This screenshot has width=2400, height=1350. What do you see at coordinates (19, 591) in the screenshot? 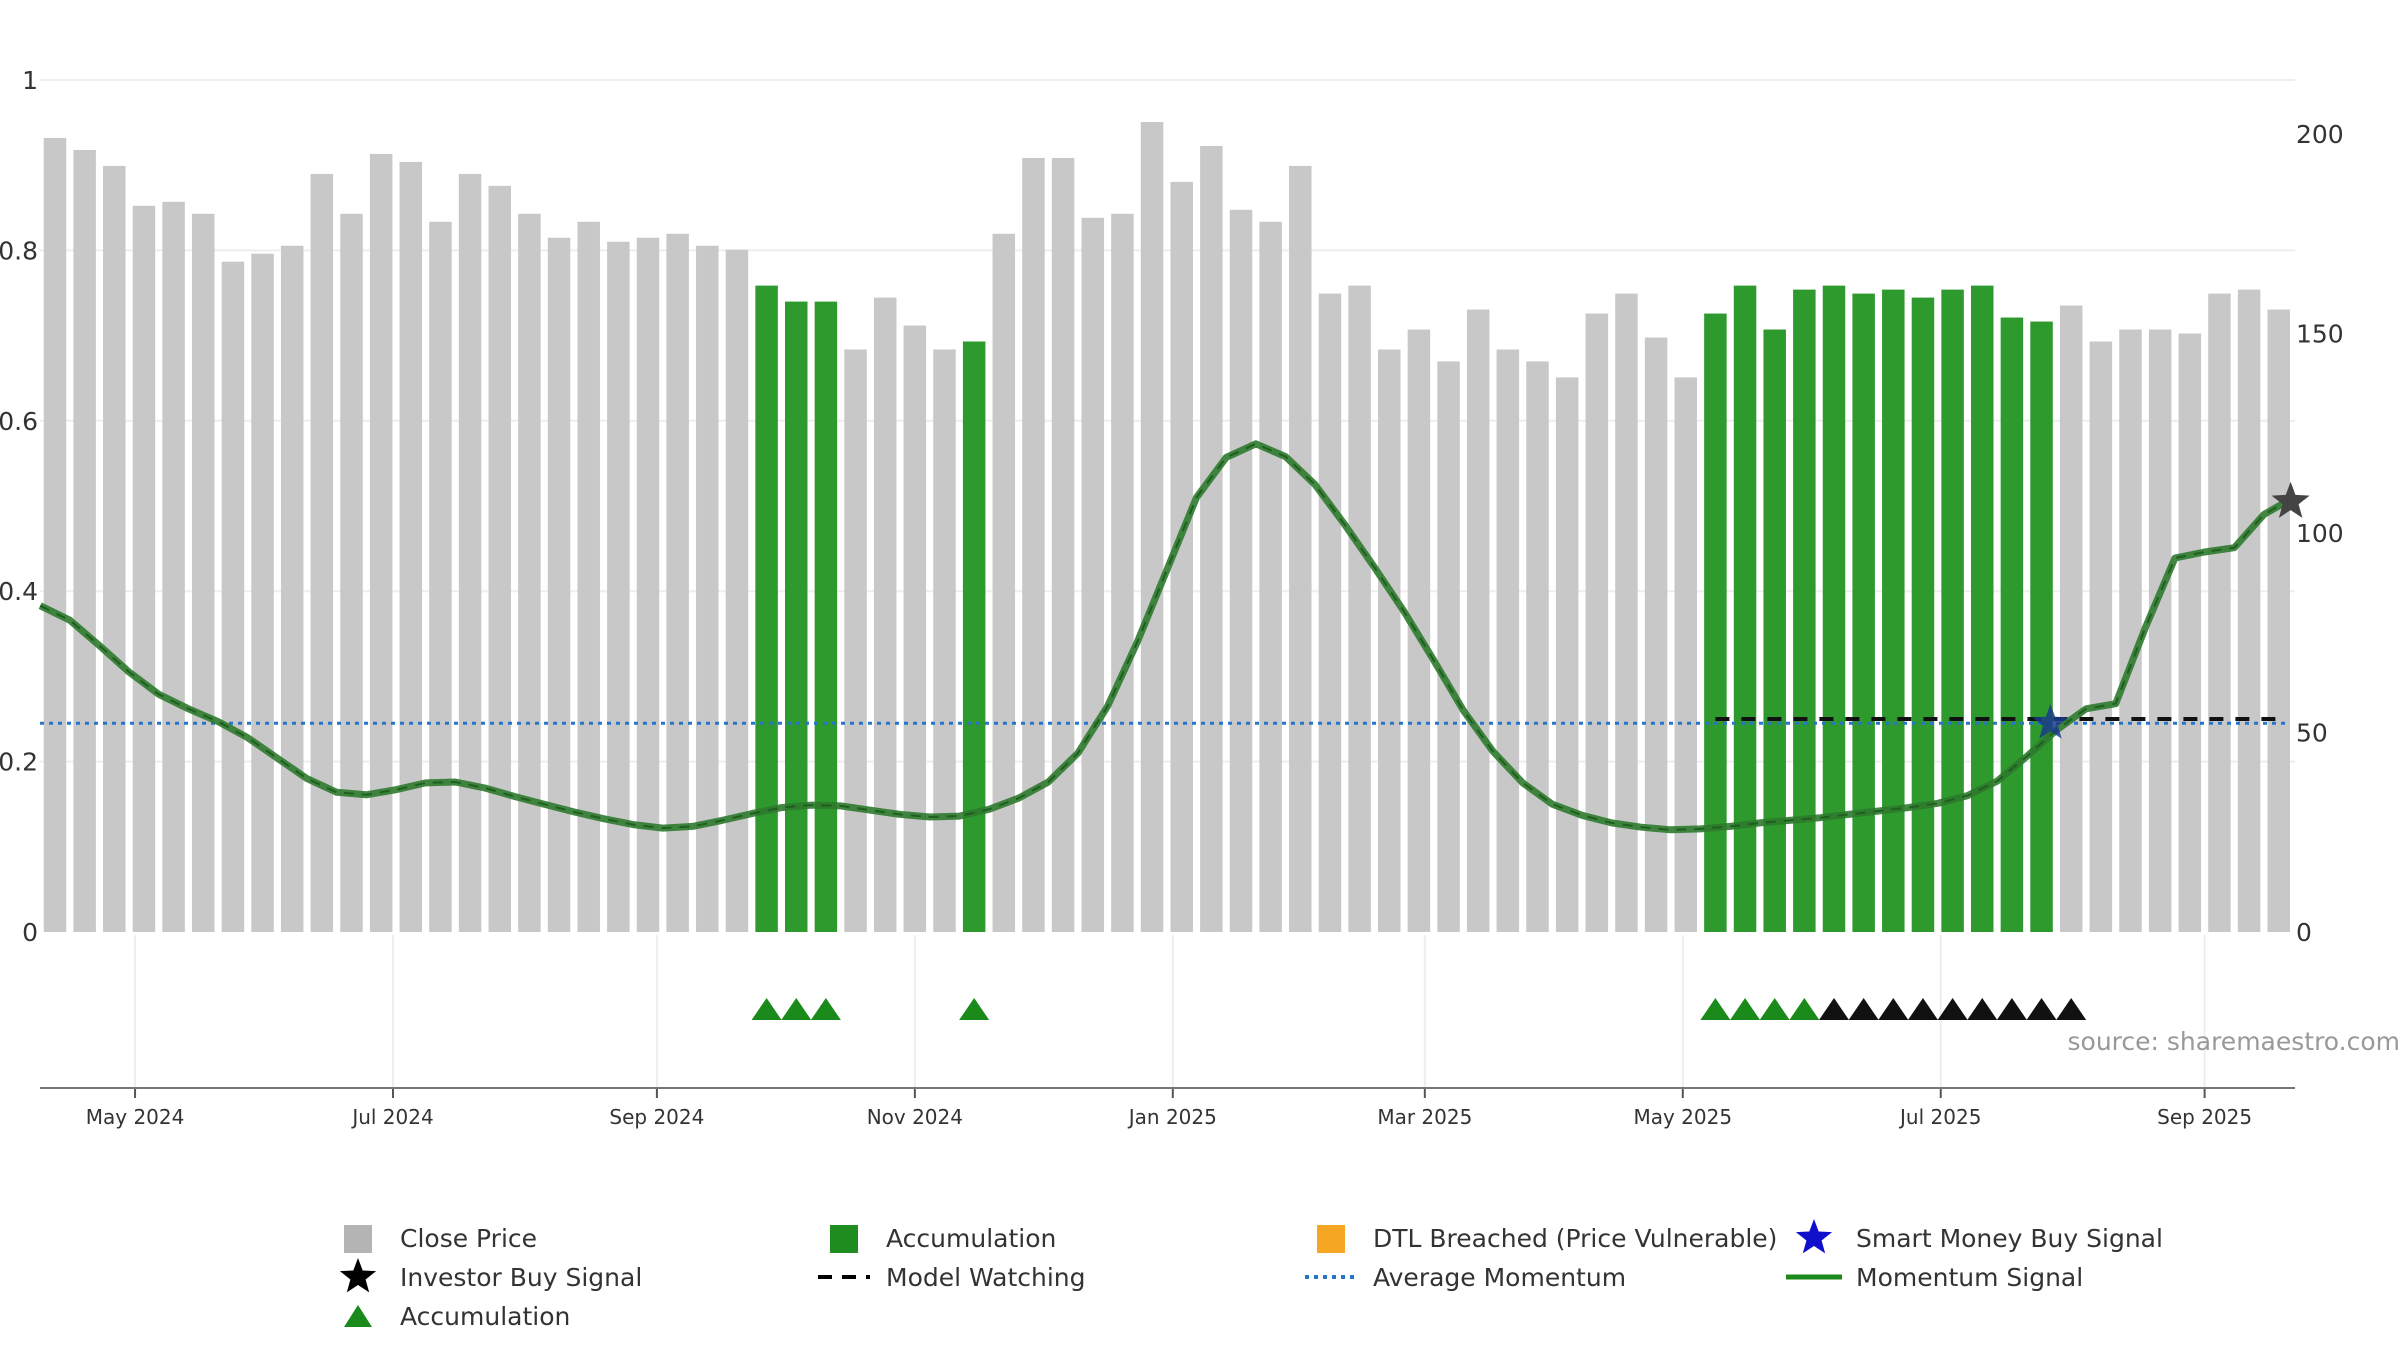
I see `y-left-tick-label: 0.4` at bounding box center [19, 591].